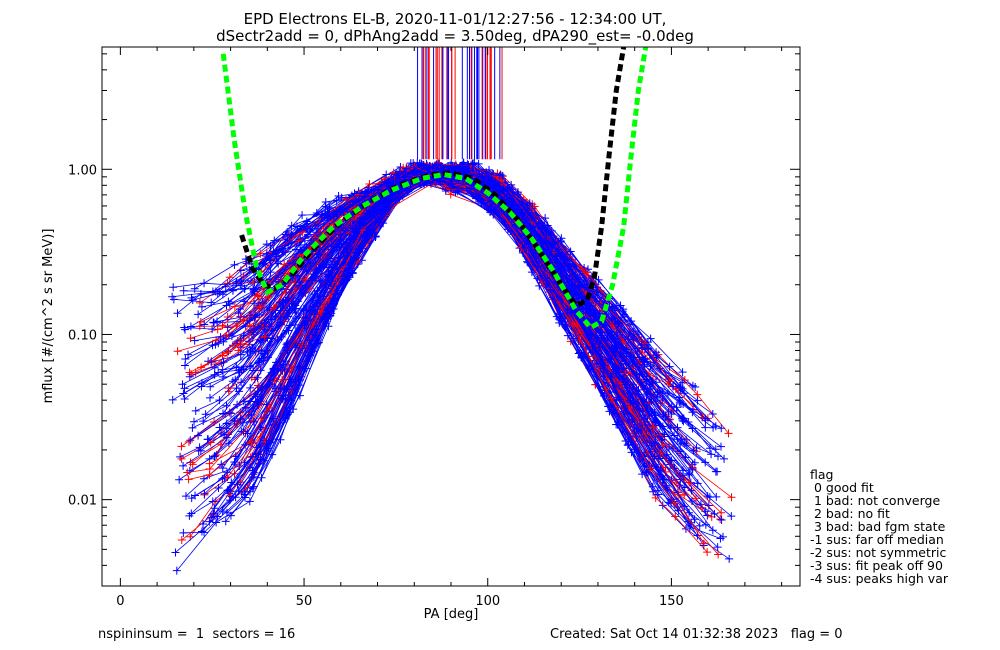  What do you see at coordinates (875, 500) in the screenshot?
I see `legend-item: 1 bad: not converge` at bounding box center [875, 500].